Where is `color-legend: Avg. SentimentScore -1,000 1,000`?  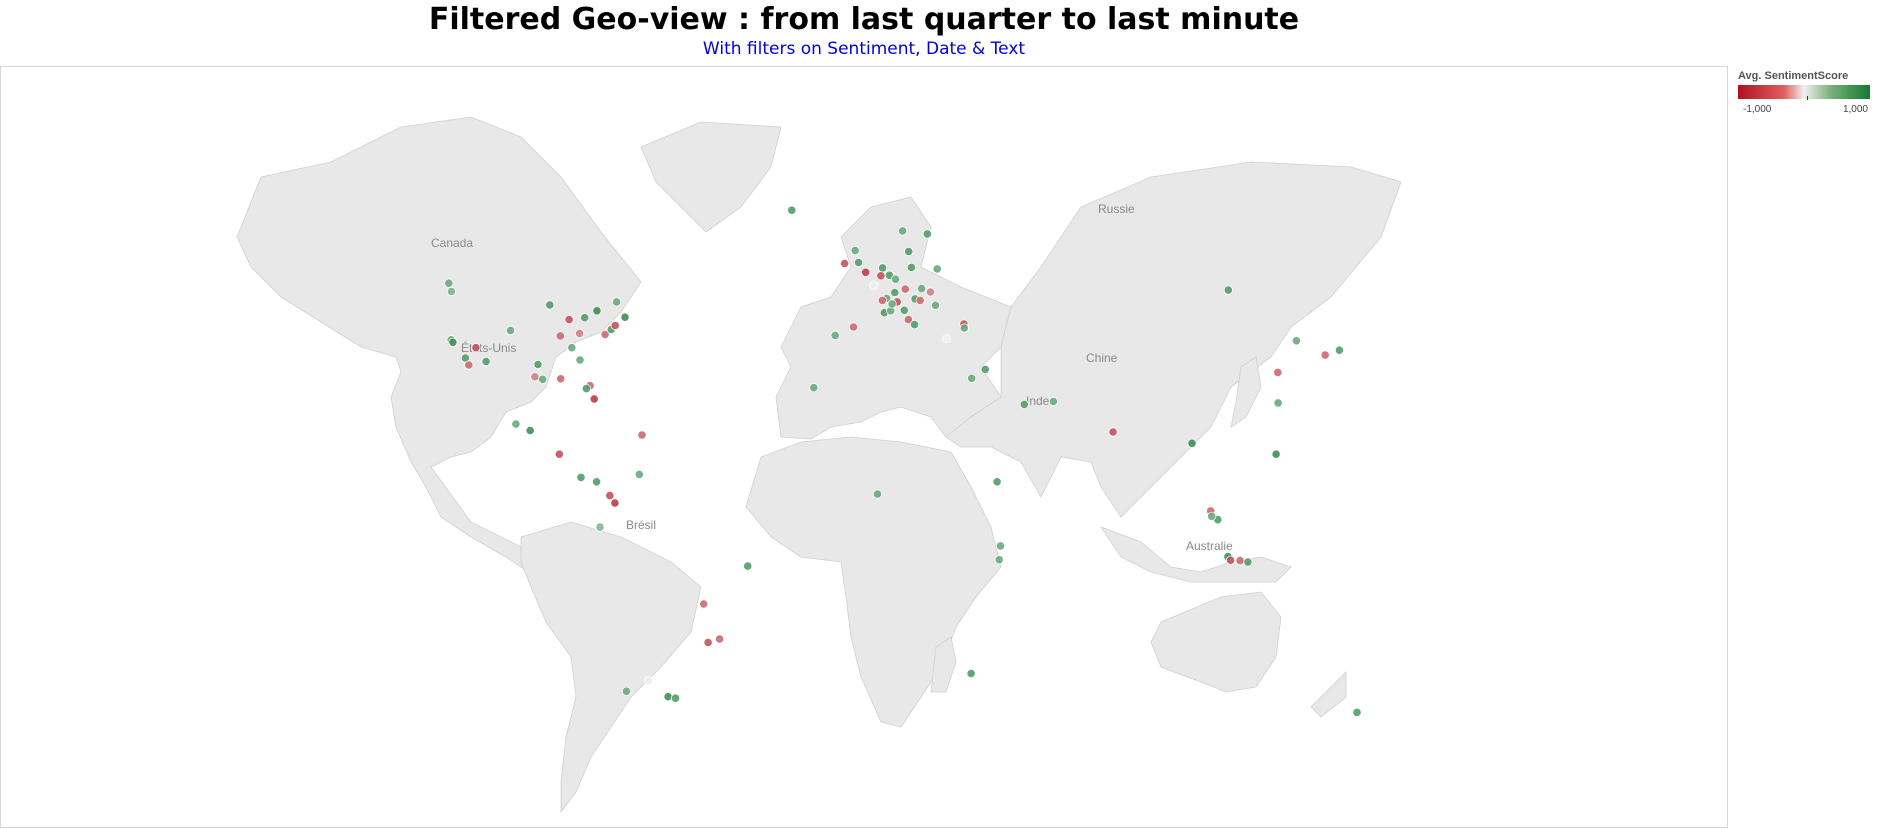
color-legend: Avg. SentimentScore -1,000 1,000 is located at coordinates (1804, 92).